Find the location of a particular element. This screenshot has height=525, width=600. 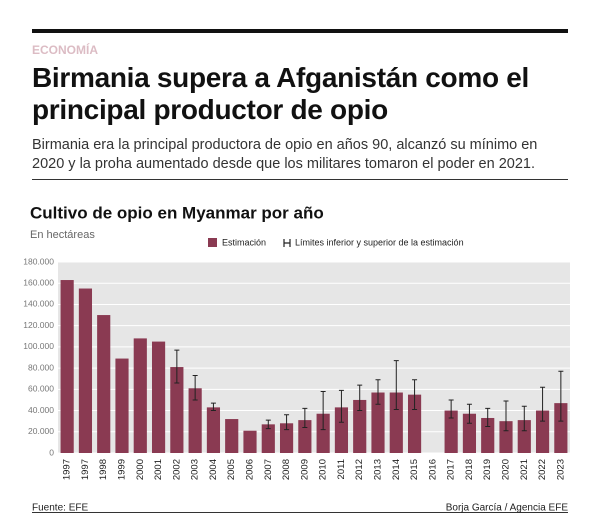

x-tick-label: 2009 is located at coordinates (304, 469).